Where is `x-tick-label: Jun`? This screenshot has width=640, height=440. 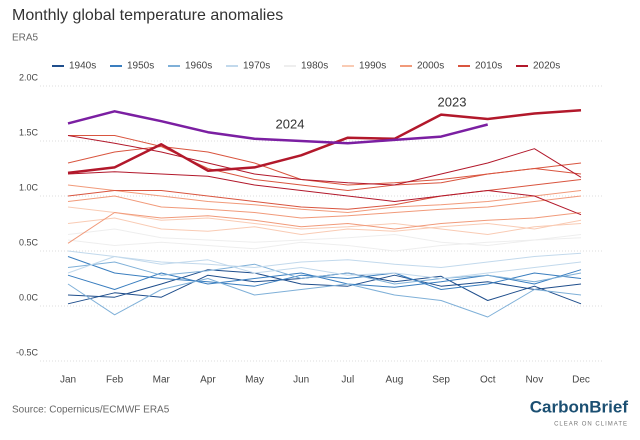
x-tick-label: Jun is located at coordinates (301, 380).